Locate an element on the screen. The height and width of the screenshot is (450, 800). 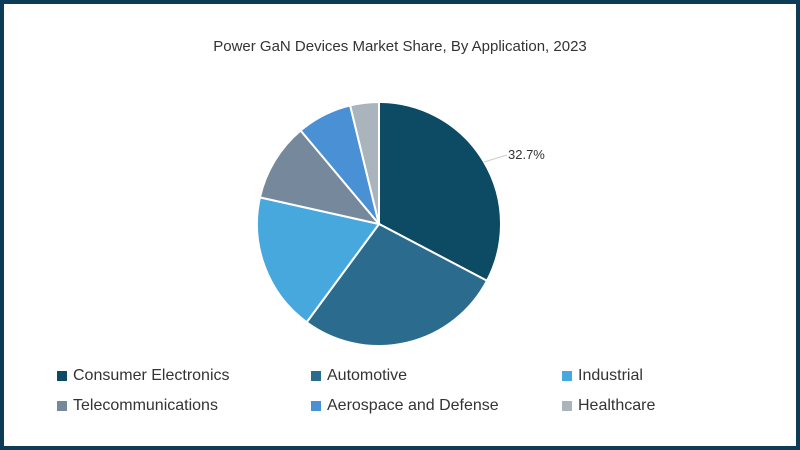
pie-slice-consumer-electronics is located at coordinates (440, 191).